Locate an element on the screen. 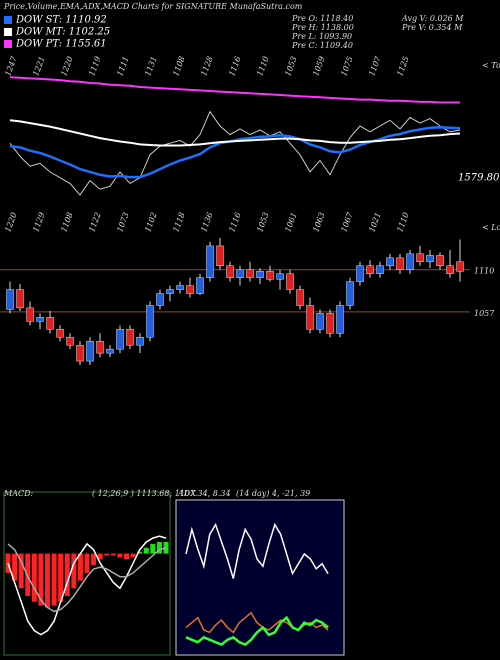 Image resolution: width=500 pixels, height=660 pixels. y-tick-label: 1110 is located at coordinates (484, 271).